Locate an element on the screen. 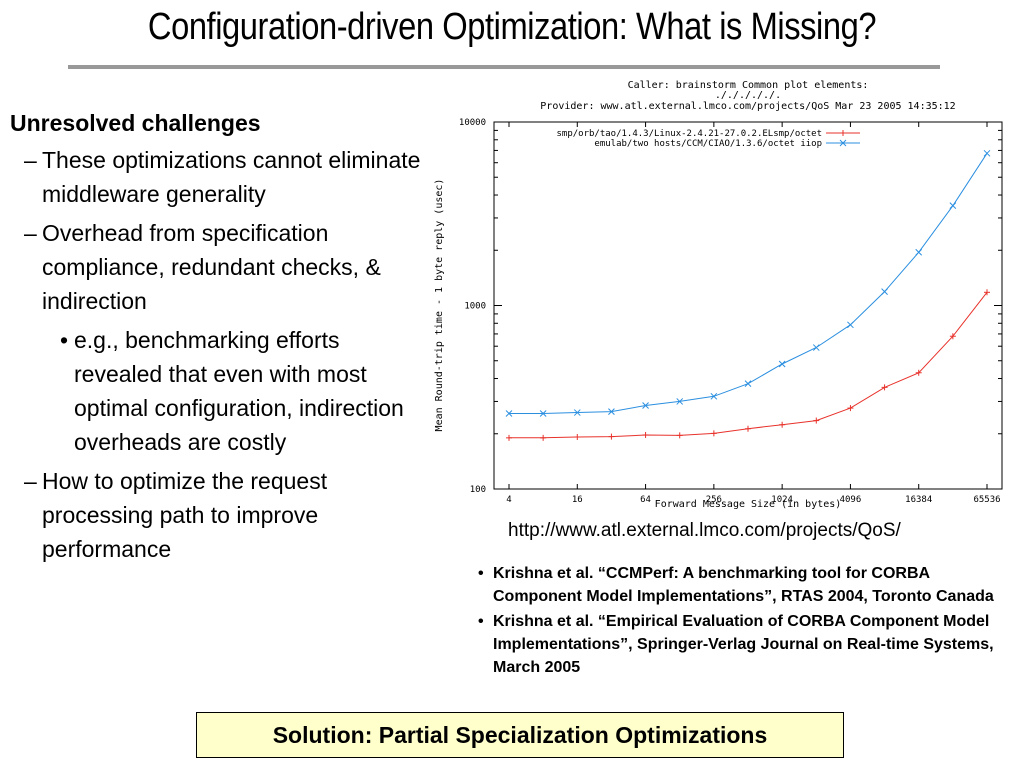  y-tick-label: 10000 is located at coordinates (472, 123).